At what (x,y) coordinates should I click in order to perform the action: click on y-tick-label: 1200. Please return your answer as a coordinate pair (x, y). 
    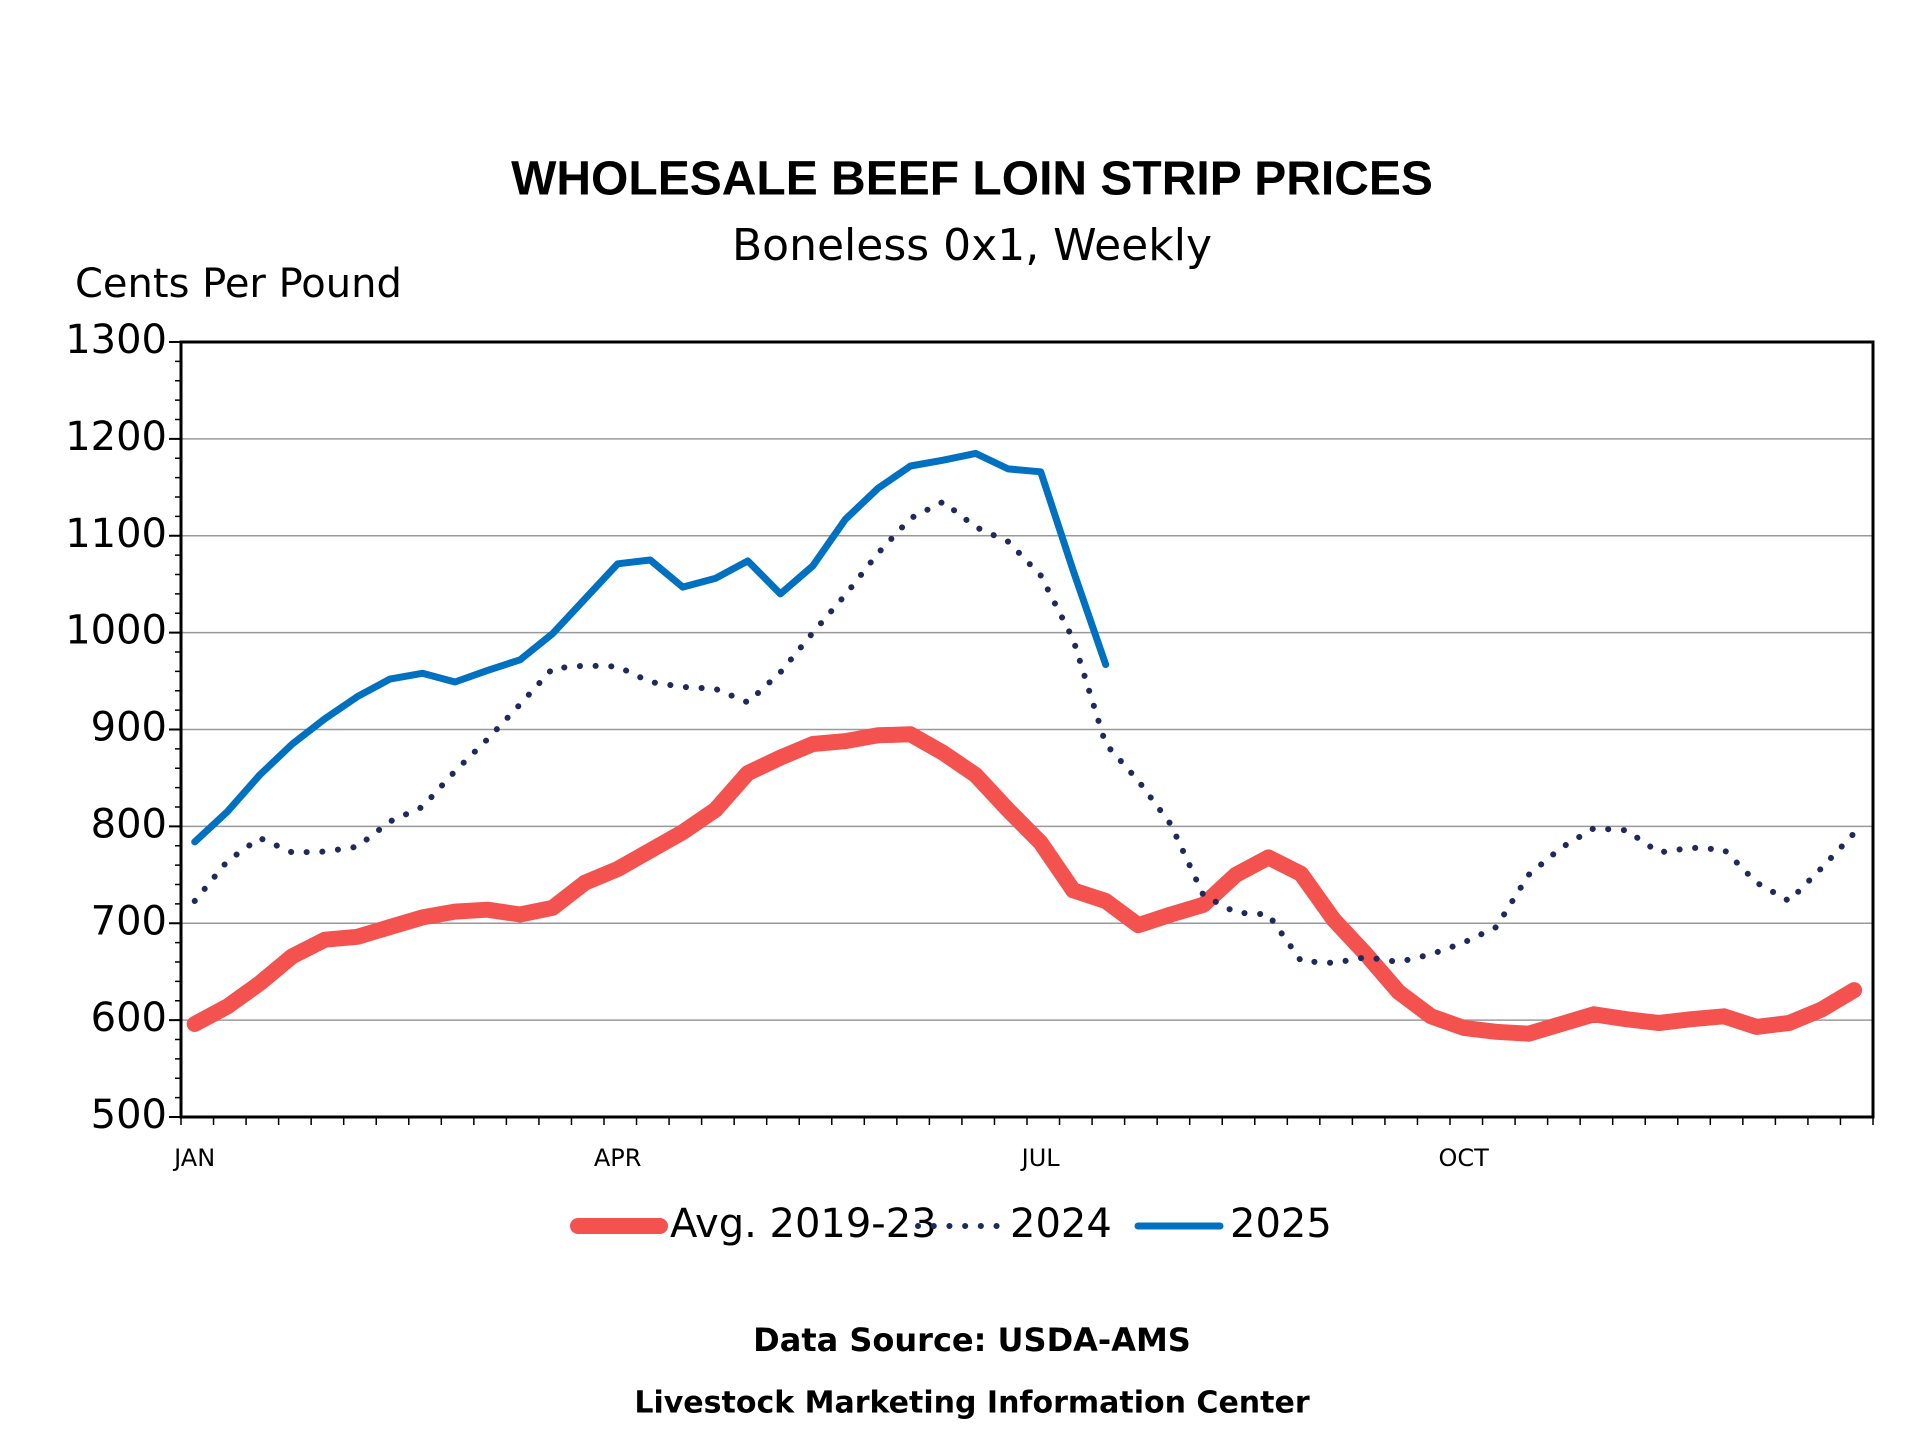
    Looking at the image, I should click on (116, 437).